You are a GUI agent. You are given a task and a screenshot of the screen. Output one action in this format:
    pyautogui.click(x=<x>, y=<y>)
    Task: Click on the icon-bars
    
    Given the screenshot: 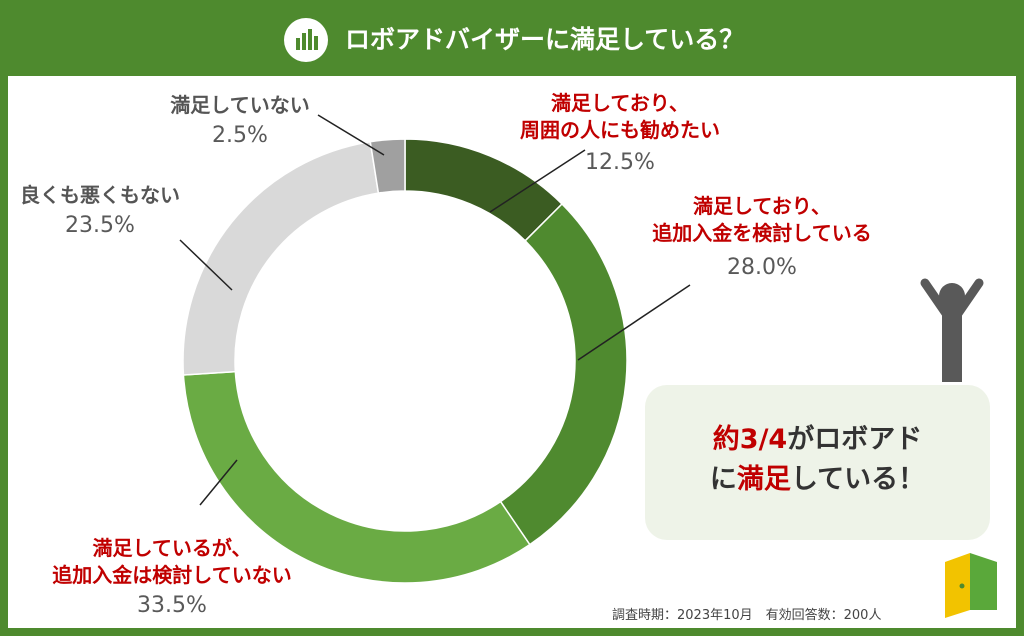 What is the action you would take?
    pyautogui.click(x=307, y=39)
    